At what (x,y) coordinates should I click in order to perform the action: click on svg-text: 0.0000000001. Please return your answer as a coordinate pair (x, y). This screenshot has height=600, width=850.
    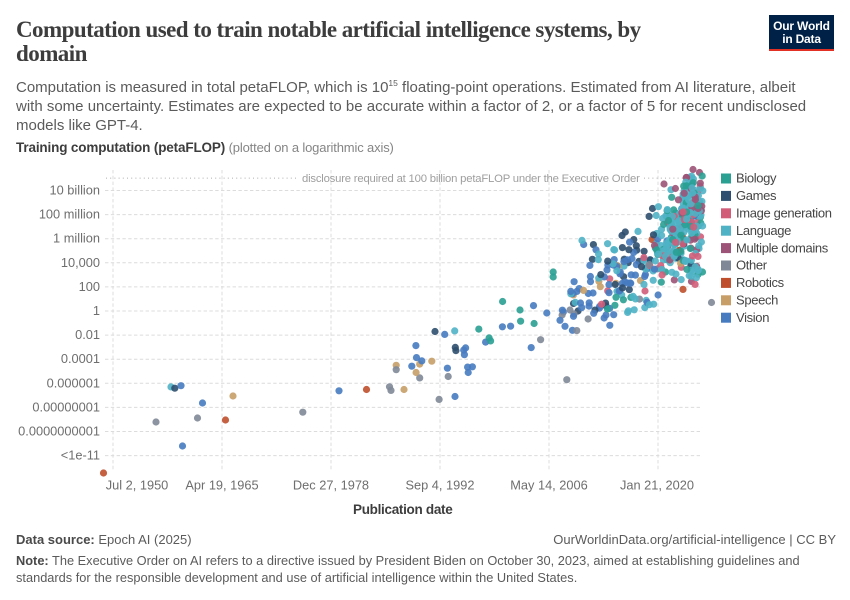
    Looking at the image, I should click on (59, 431).